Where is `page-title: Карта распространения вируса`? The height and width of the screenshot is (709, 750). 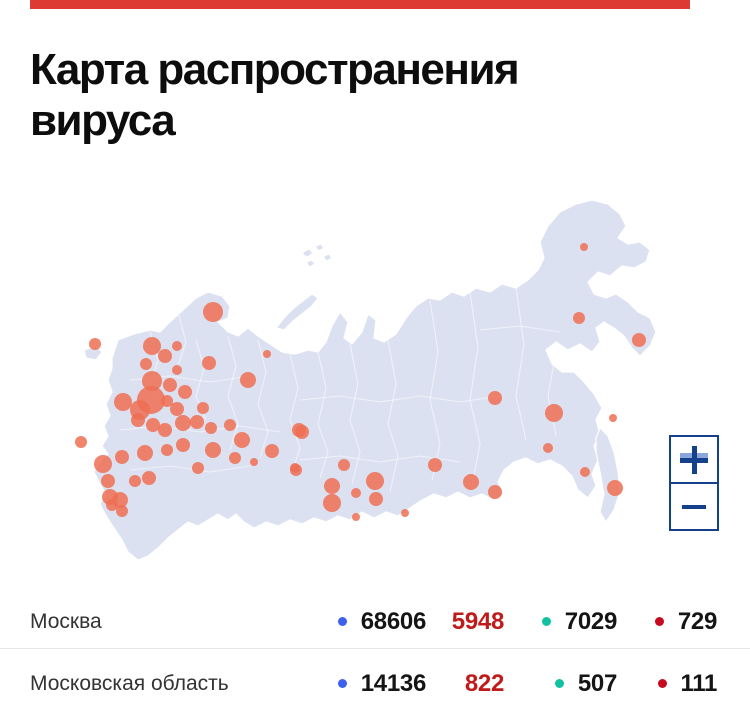 page-title: Карта распространения вируса is located at coordinates (275, 95).